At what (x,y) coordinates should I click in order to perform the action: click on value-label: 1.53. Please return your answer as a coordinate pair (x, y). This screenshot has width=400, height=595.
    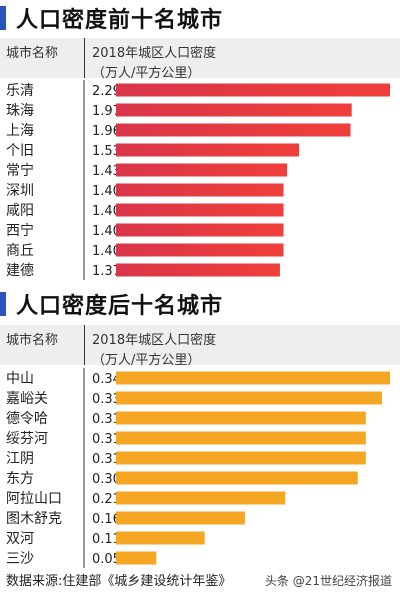
    Looking at the image, I should click on (106, 151).